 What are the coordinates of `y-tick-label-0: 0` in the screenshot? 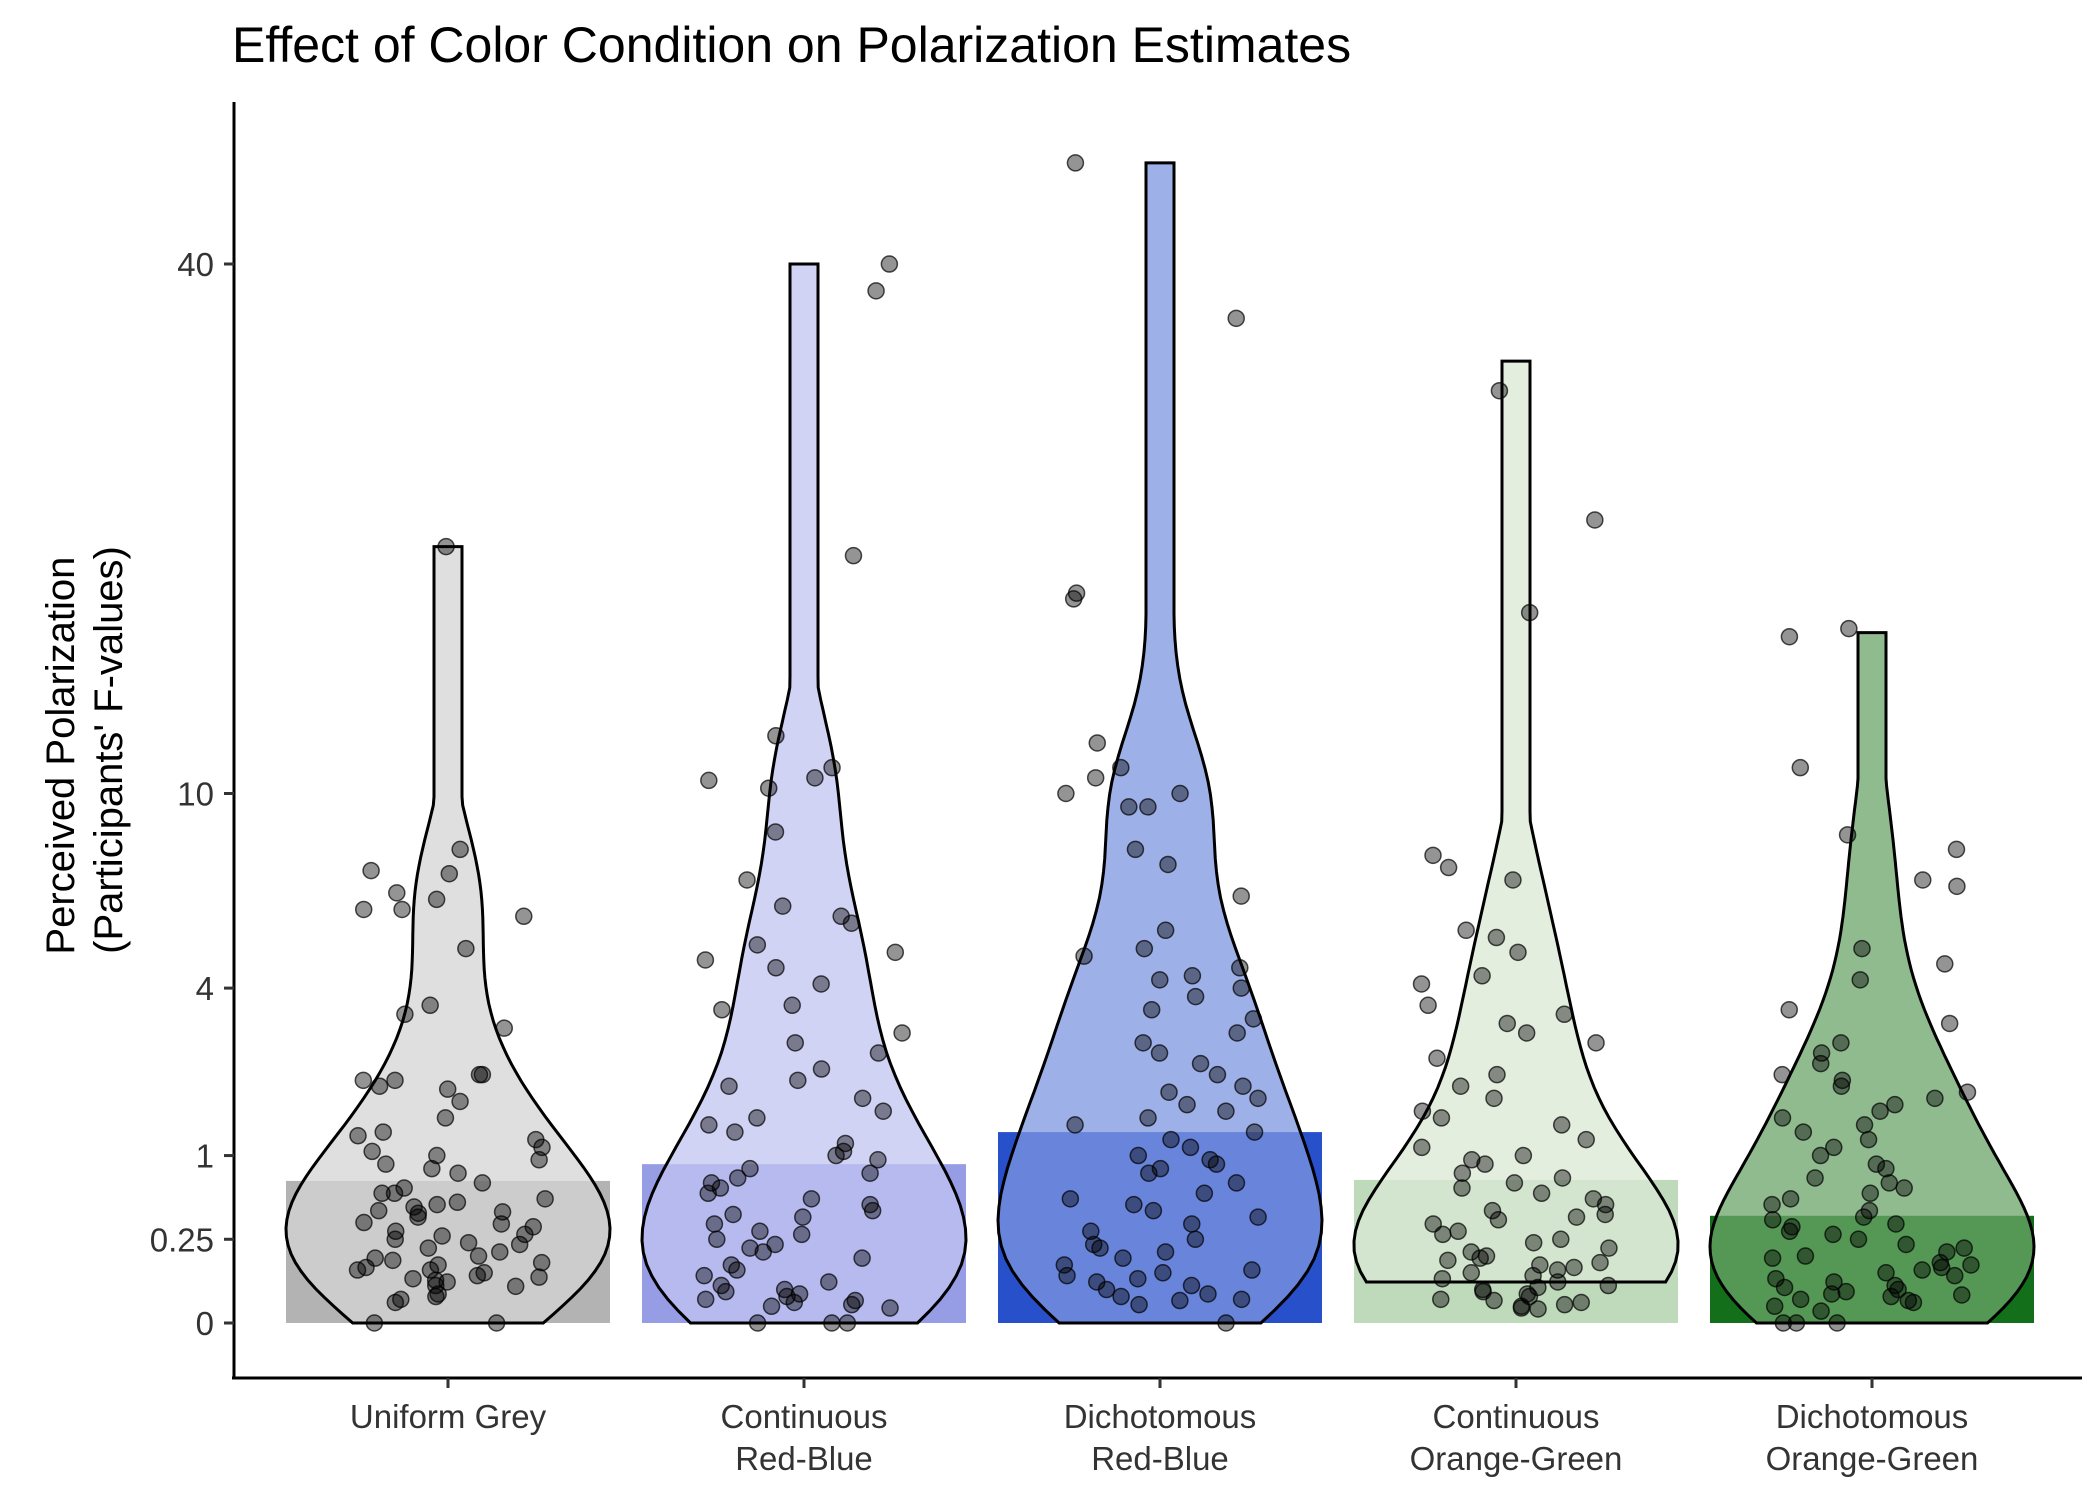 It's located at (205, 1323).